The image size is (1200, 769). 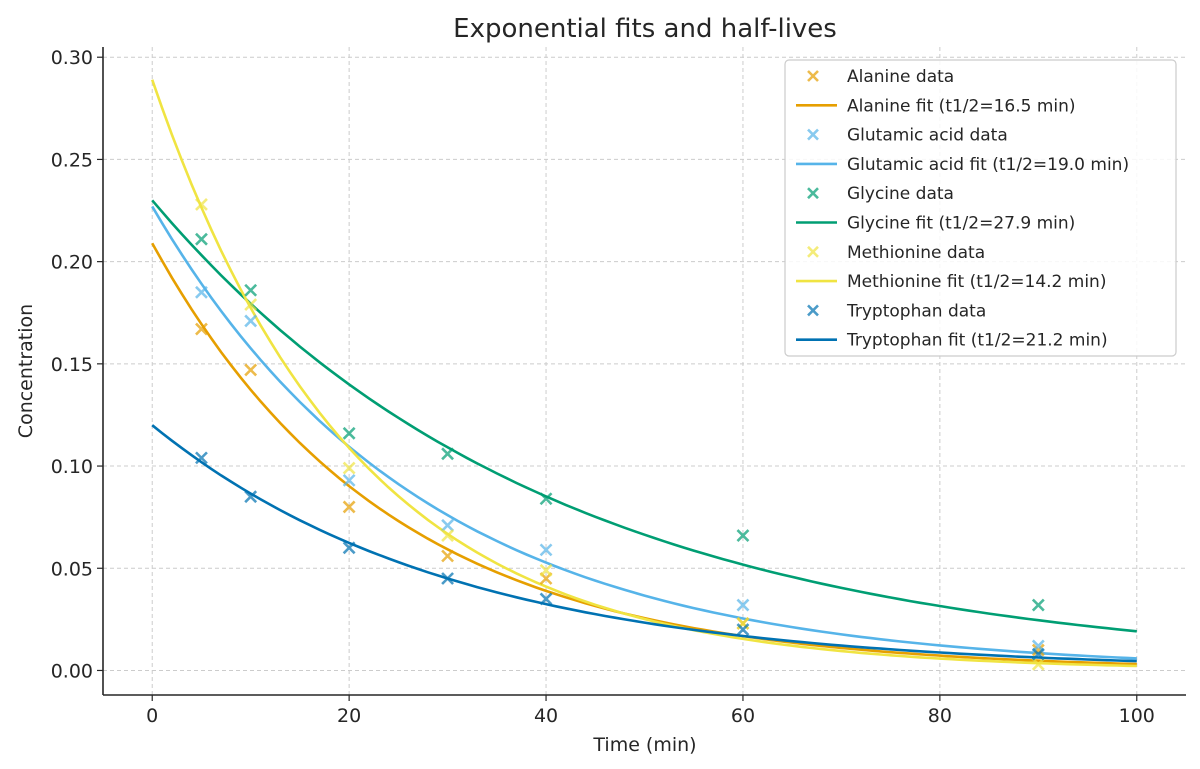 What do you see at coordinates (26, 371) in the screenshot?
I see `y-axis-label: Concentration` at bounding box center [26, 371].